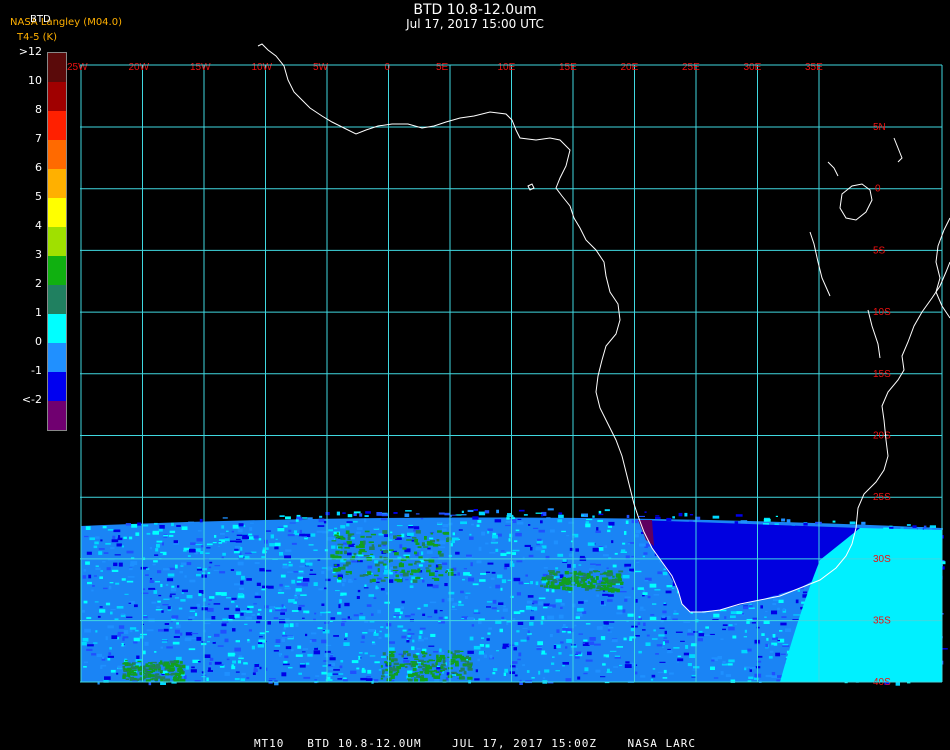 The height and width of the screenshot is (750, 950). I want to click on longitude-label: 10E, so click(507, 67).